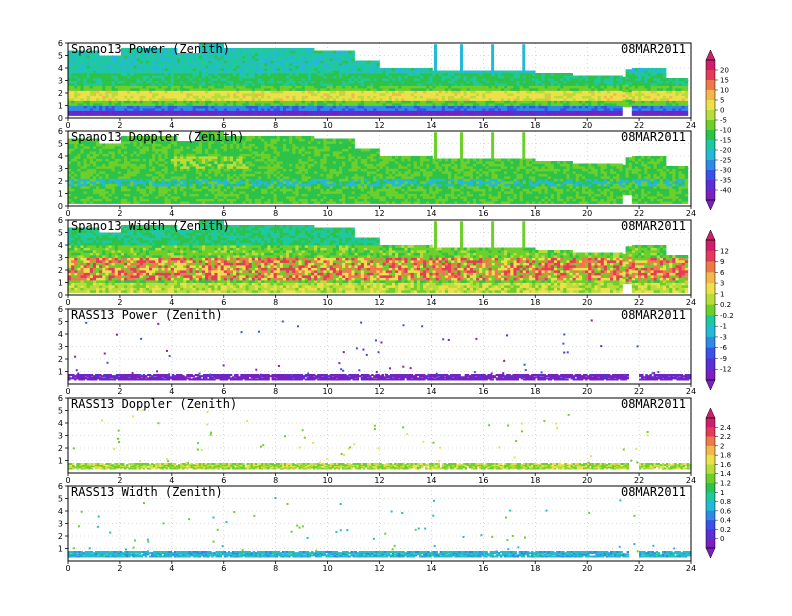 The width and height of the screenshot is (792, 616). I want to click on y-tick-label: 2, so click(60, 93).